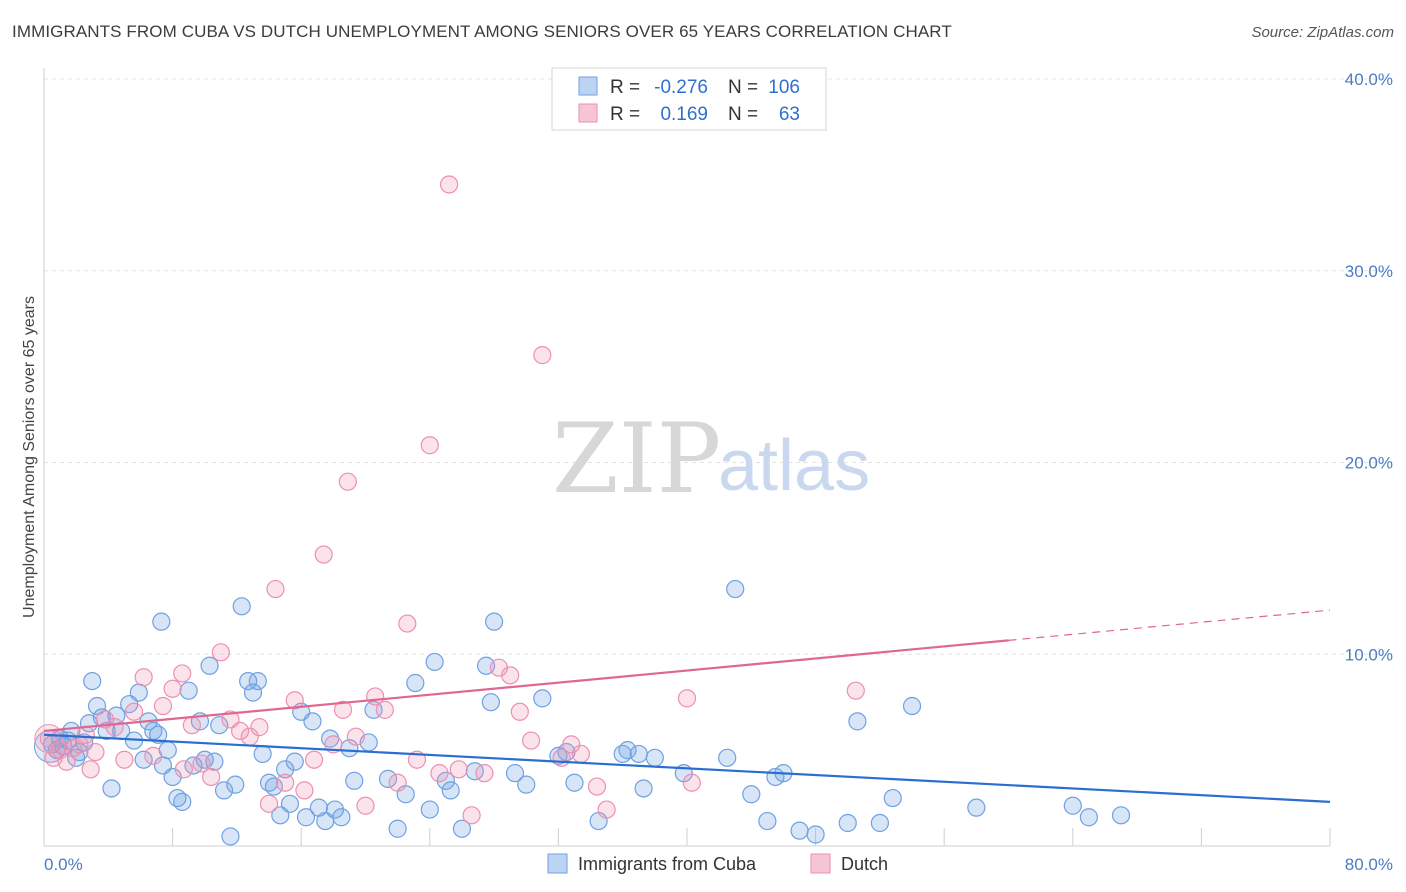 This screenshot has height=892, width=1406. Describe the element at coordinates (794, 466) in the screenshot. I see `watermark-atlas: atlas` at that location.